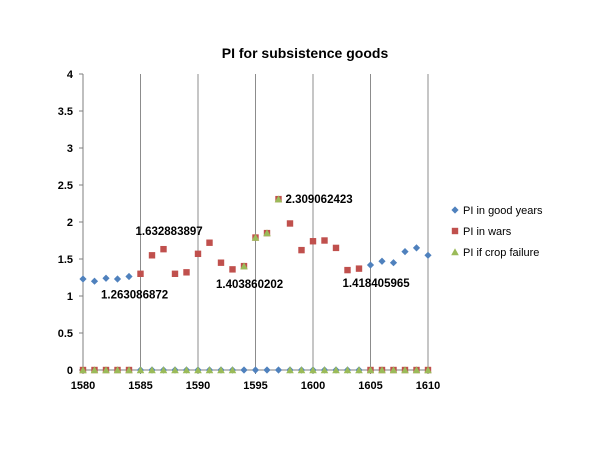 The width and height of the screenshot is (600, 450). I want to click on y-tick-label: 1, so click(70, 297).